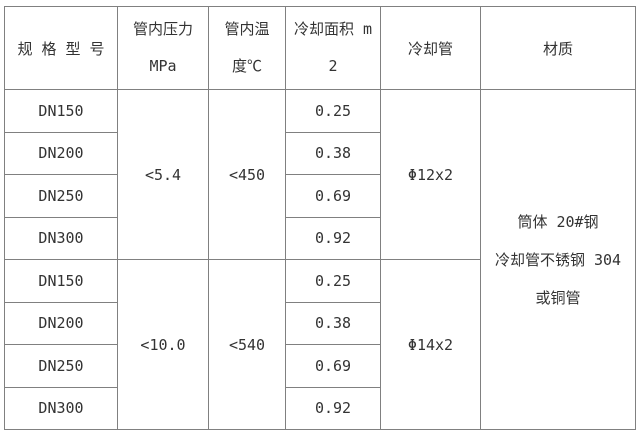  I want to click on col-header-temp-line2: 度℃, so click(246, 66).